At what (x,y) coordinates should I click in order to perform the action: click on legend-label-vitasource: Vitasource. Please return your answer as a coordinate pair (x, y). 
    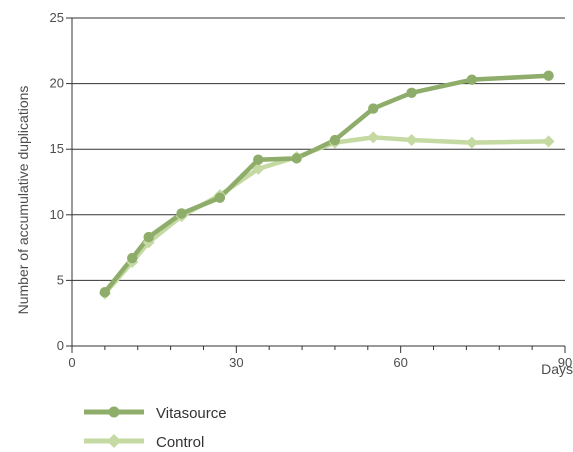
    Looking at the image, I should click on (191, 413).